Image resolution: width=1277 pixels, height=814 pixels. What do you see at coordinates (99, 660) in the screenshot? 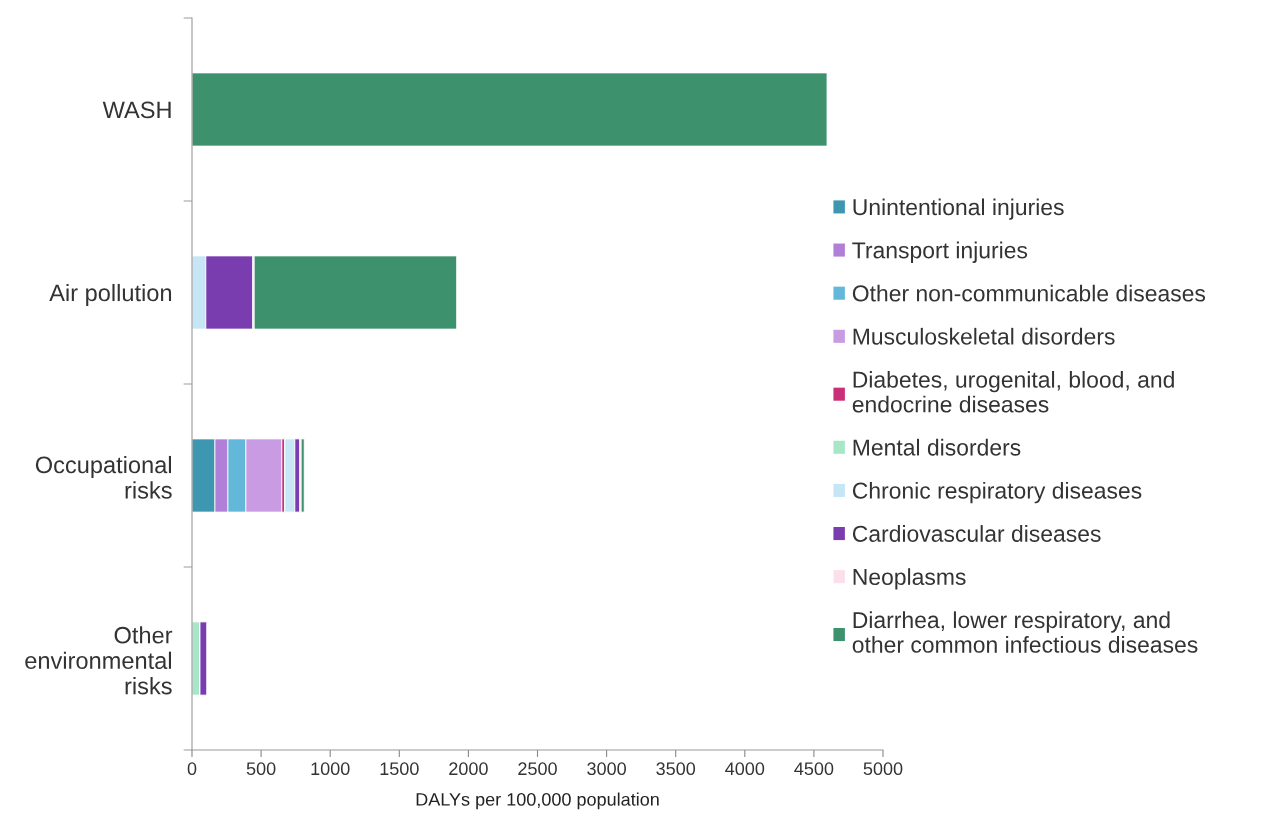
I see `y-tick-label: Other environmental risks` at bounding box center [99, 660].